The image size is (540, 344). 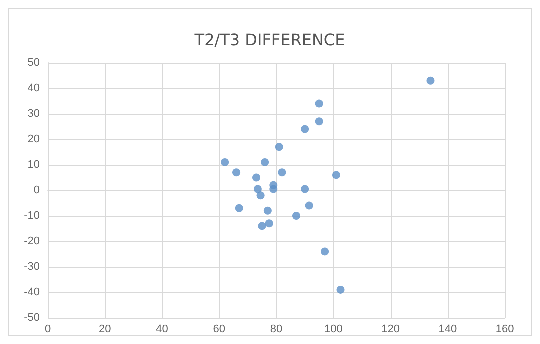 I want to click on x-tick-label: 60, so click(x=219, y=330).